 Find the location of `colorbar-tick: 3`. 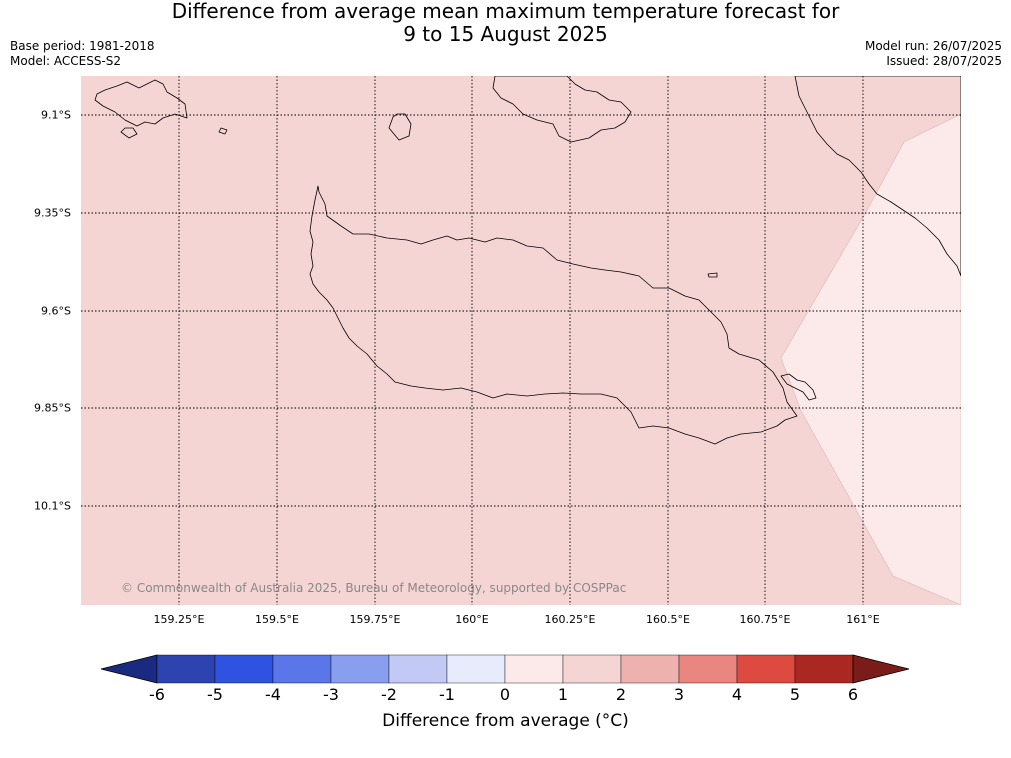

colorbar-tick: 3 is located at coordinates (679, 694).